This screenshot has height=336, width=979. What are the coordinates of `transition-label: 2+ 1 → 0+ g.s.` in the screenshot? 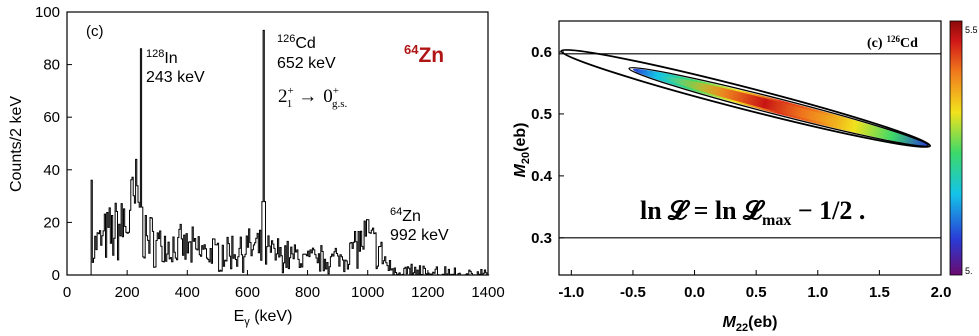 It's located at (312, 97).